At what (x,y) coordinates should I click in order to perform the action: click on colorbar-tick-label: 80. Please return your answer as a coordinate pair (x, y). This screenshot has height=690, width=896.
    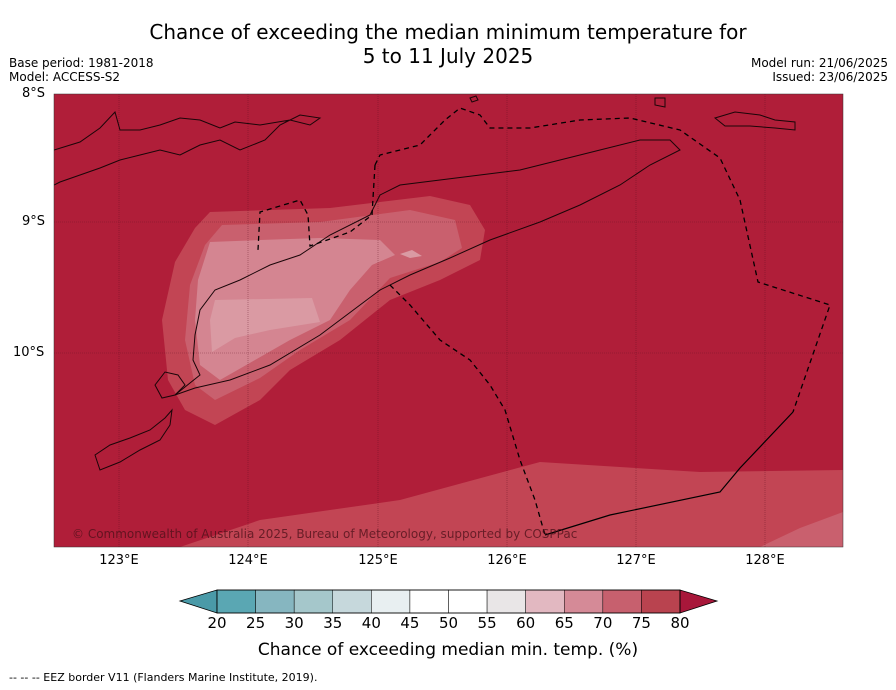
    Looking at the image, I should click on (680, 623).